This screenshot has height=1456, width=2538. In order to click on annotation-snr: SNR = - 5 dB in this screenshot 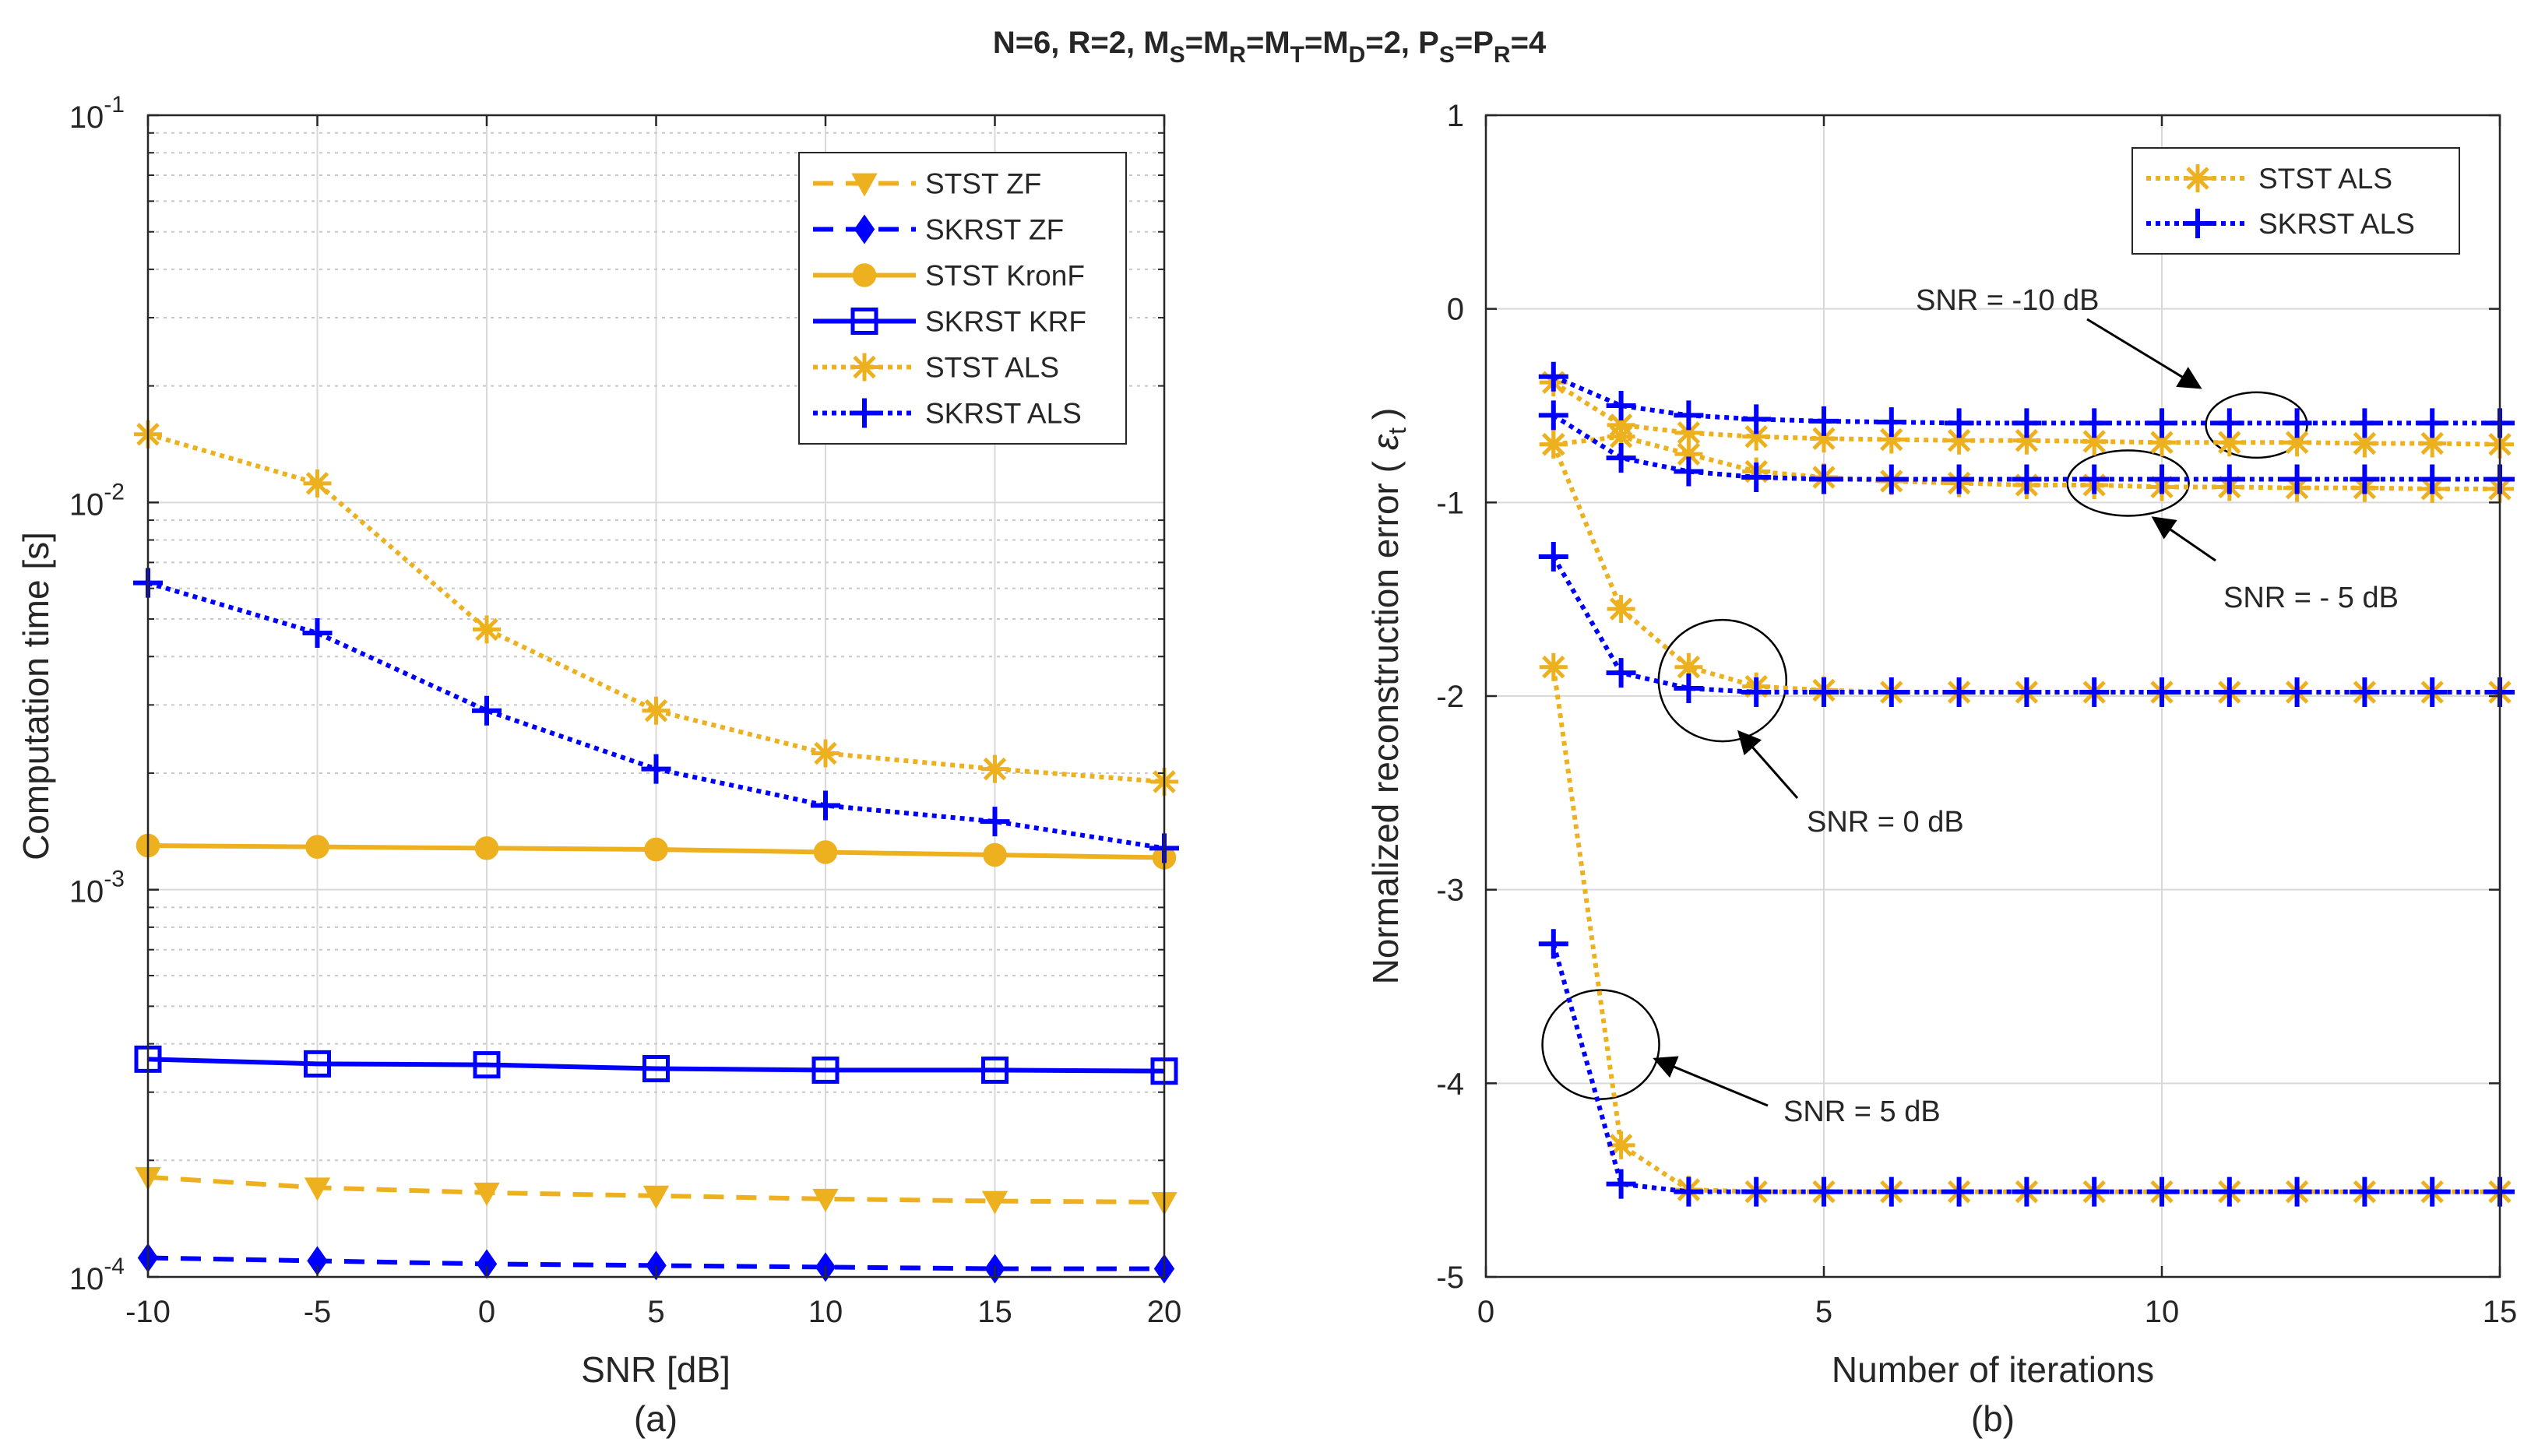, I will do `click(2232, 531)`.